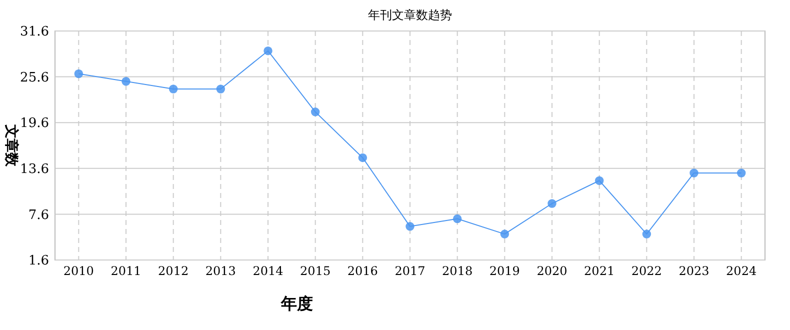 The height and width of the screenshot is (330, 790). I want to click on x-tick-label: 2010, so click(78, 271).